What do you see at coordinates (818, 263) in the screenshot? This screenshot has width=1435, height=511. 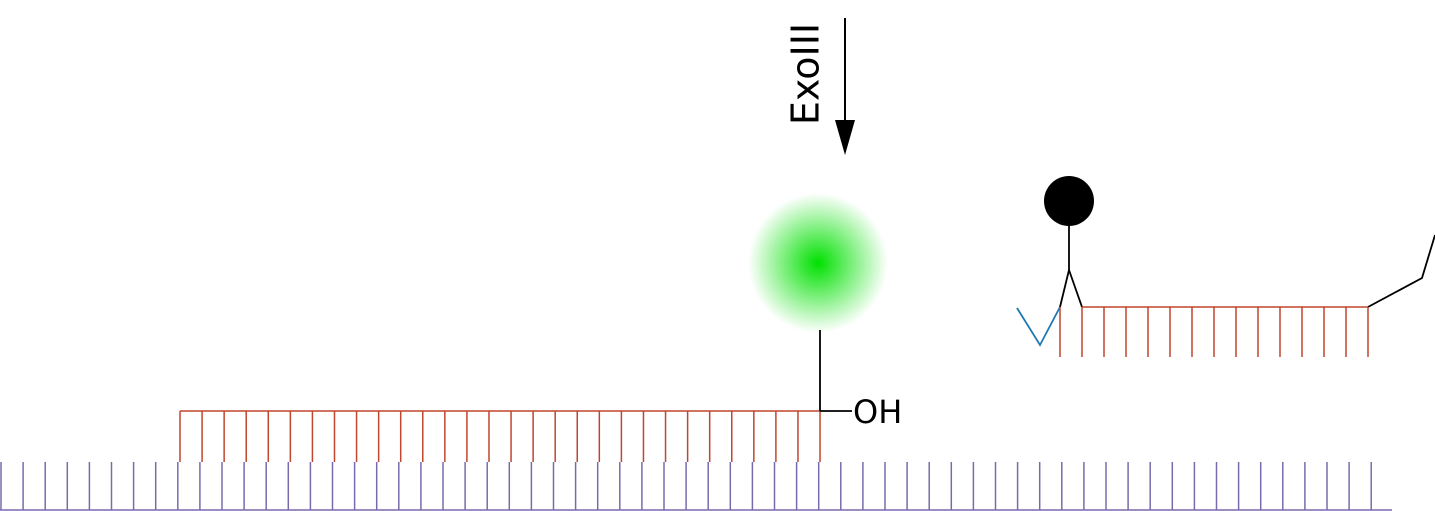 I see `fluorophore-glow` at bounding box center [818, 263].